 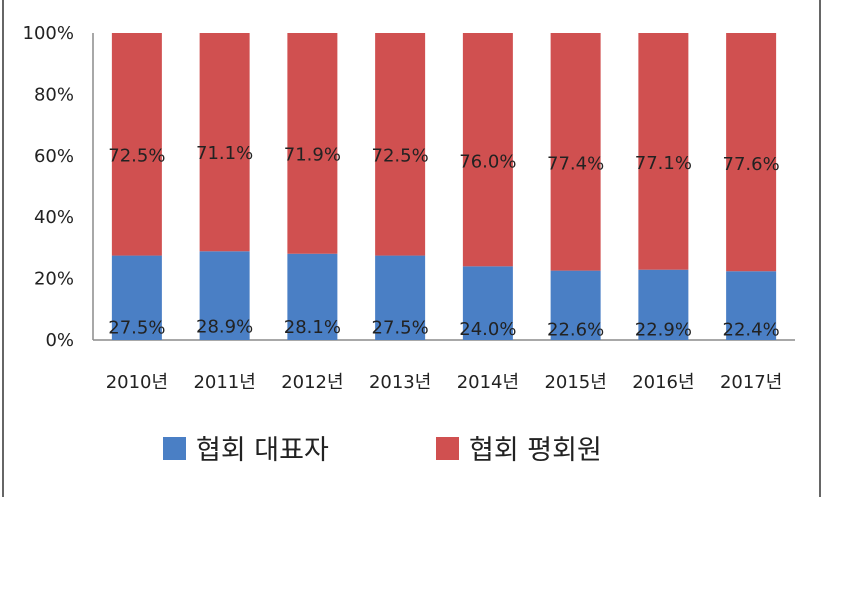 What do you see at coordinates (751, 382) in the screenshot?
I see `x-tick-label: 2017년` at bounding box center [751, 382].